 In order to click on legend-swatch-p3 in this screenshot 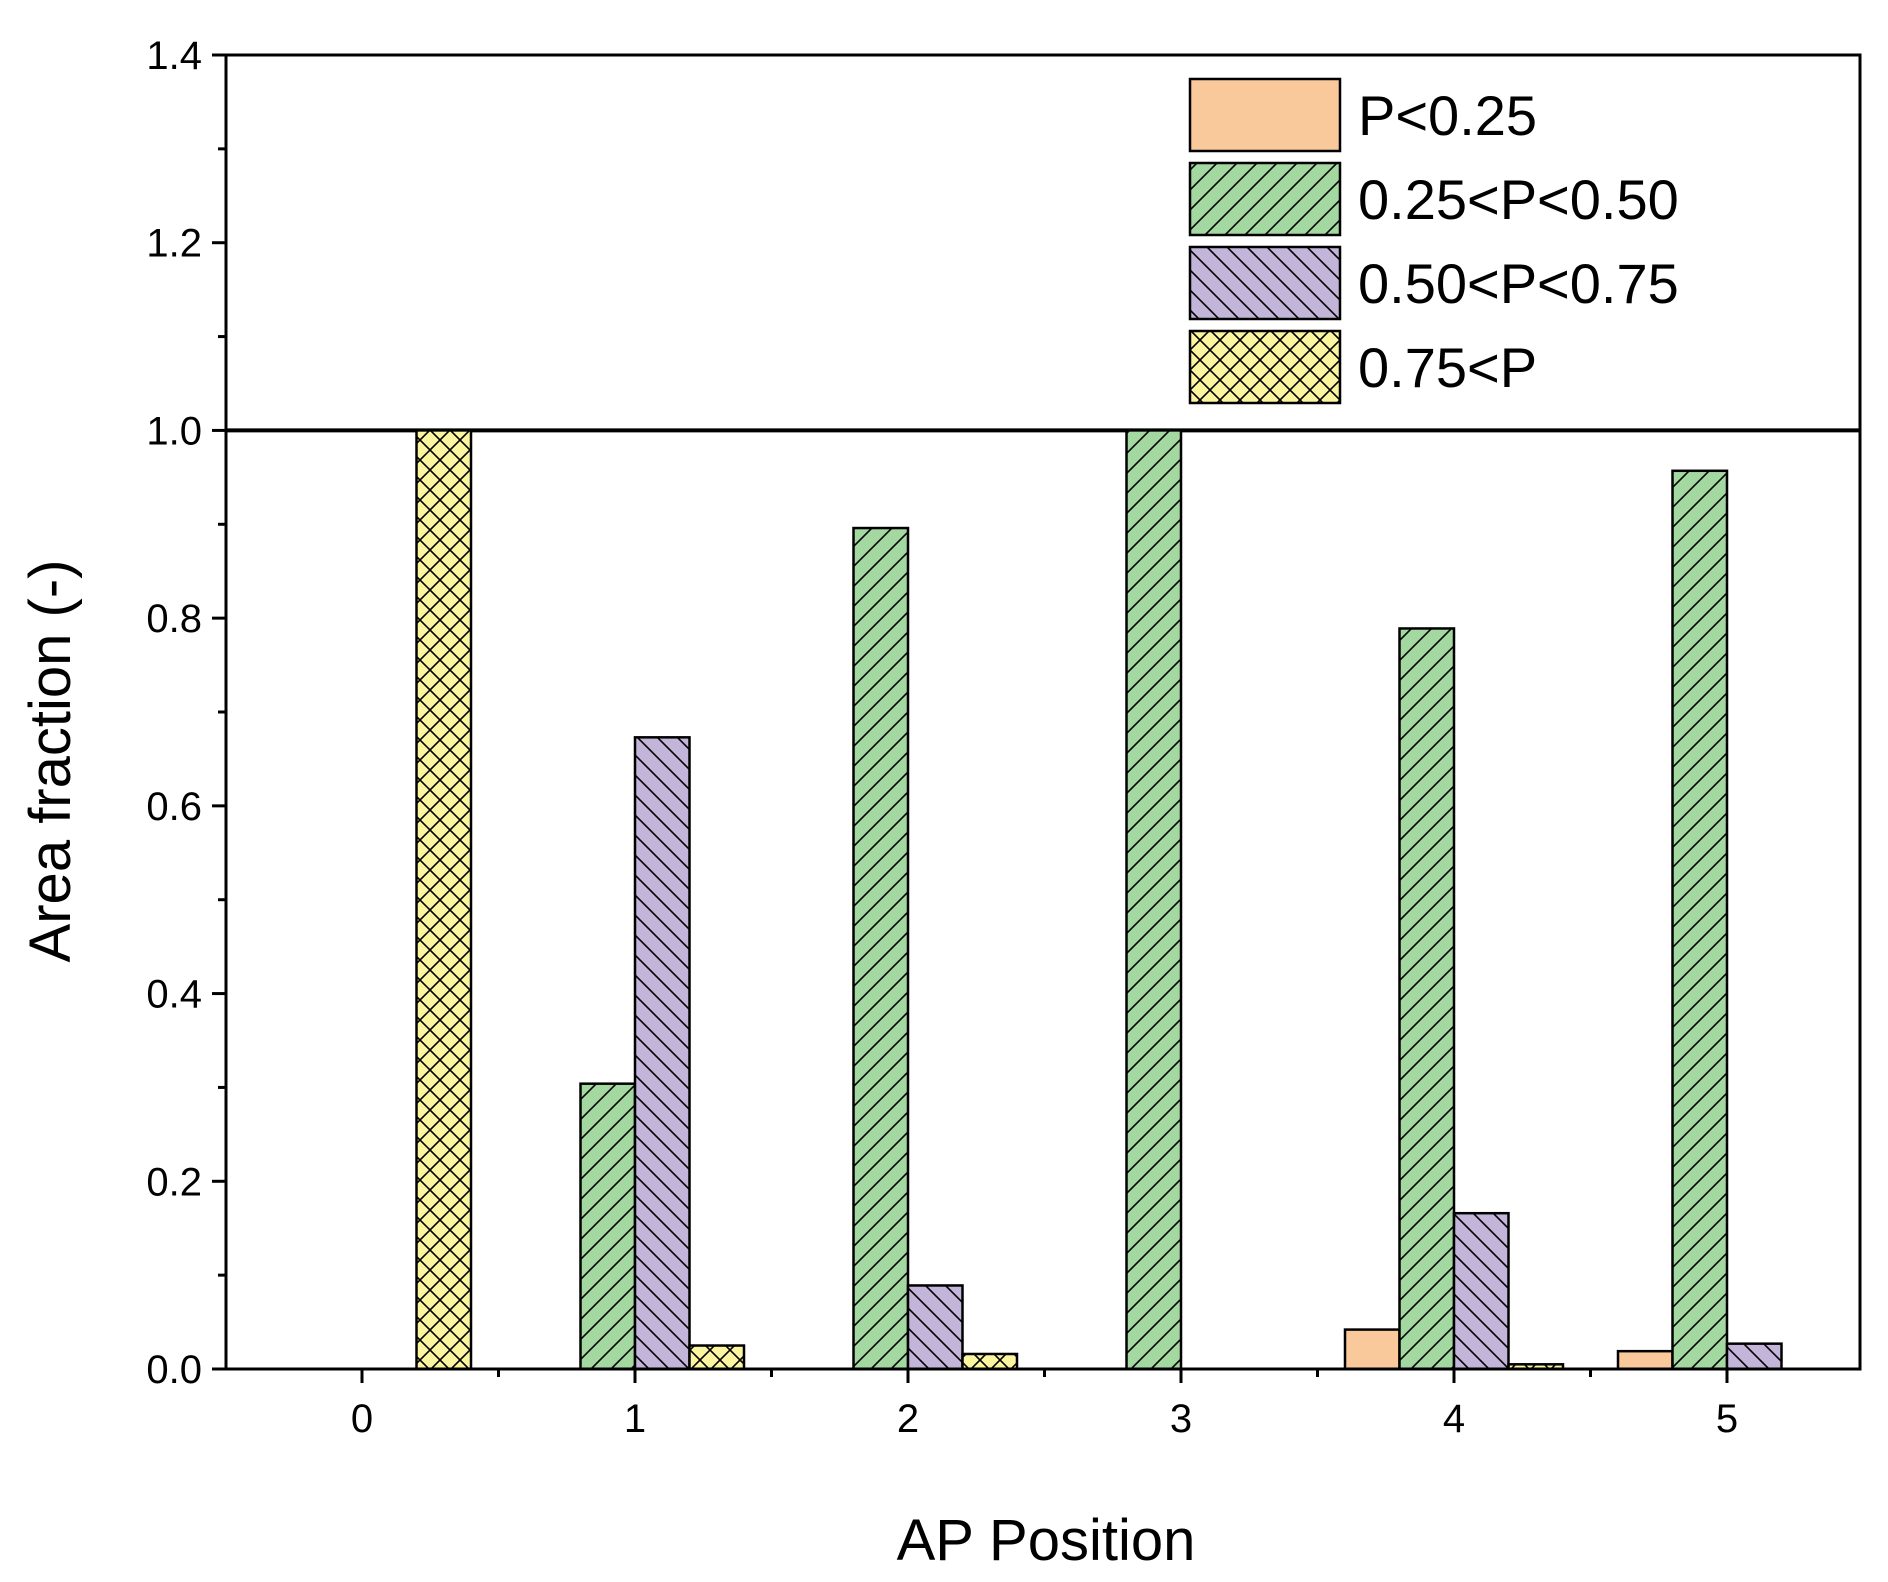, I will do `click(1265, 283)`.